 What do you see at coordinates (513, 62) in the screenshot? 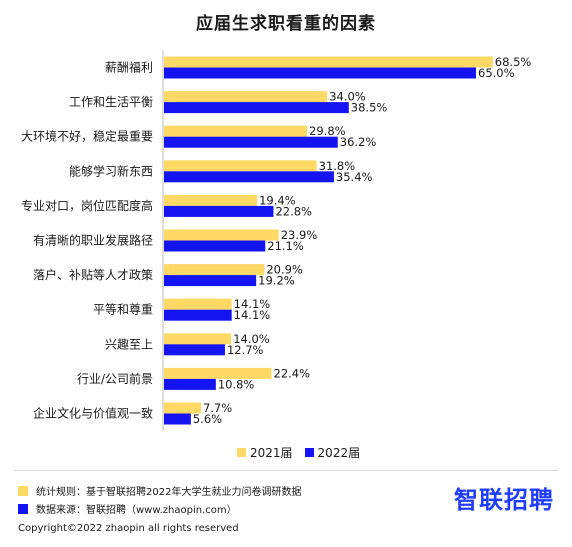
I see `data-label: 68.5%` at bounding box center [513, 62].